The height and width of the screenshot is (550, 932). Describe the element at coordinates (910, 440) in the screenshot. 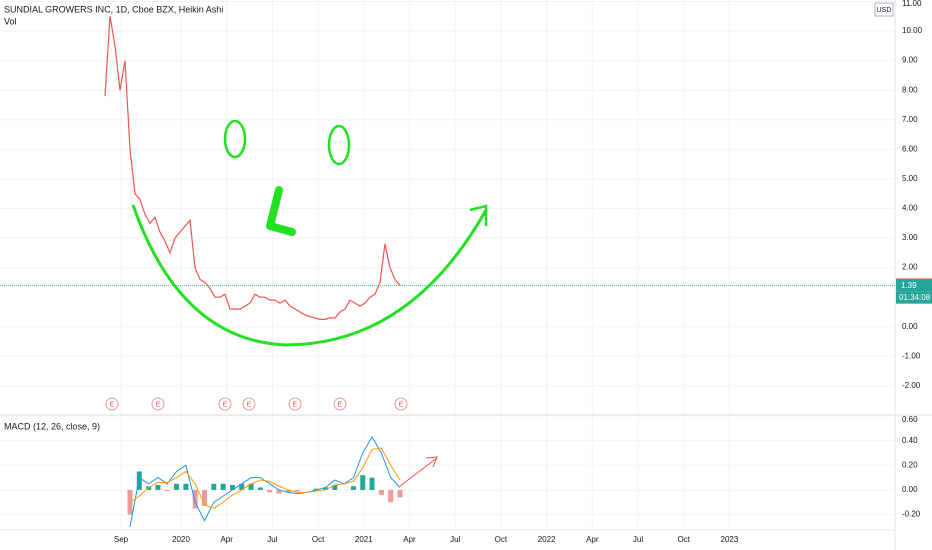

I see `y-tick-label: 0.40` at that location.